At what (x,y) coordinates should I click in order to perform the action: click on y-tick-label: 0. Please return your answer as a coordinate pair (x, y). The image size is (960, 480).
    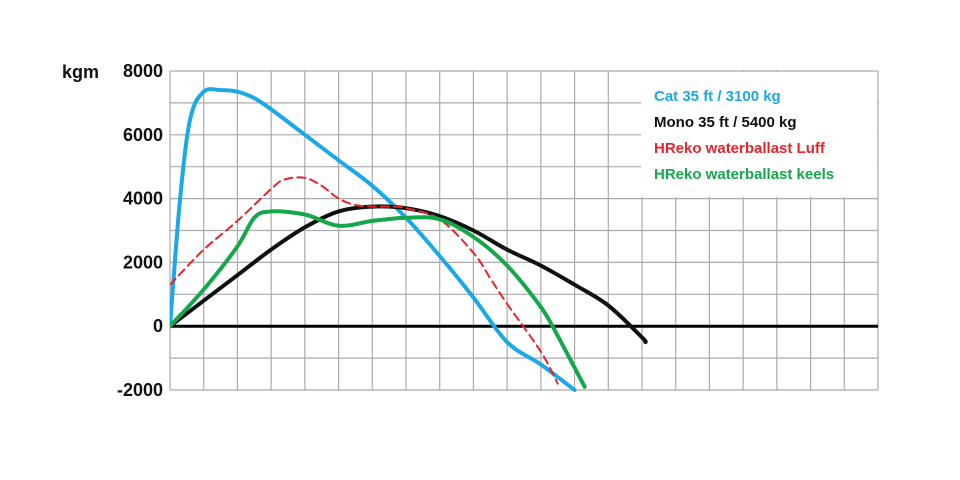
    Looking at the image, I should click on (158, 326).